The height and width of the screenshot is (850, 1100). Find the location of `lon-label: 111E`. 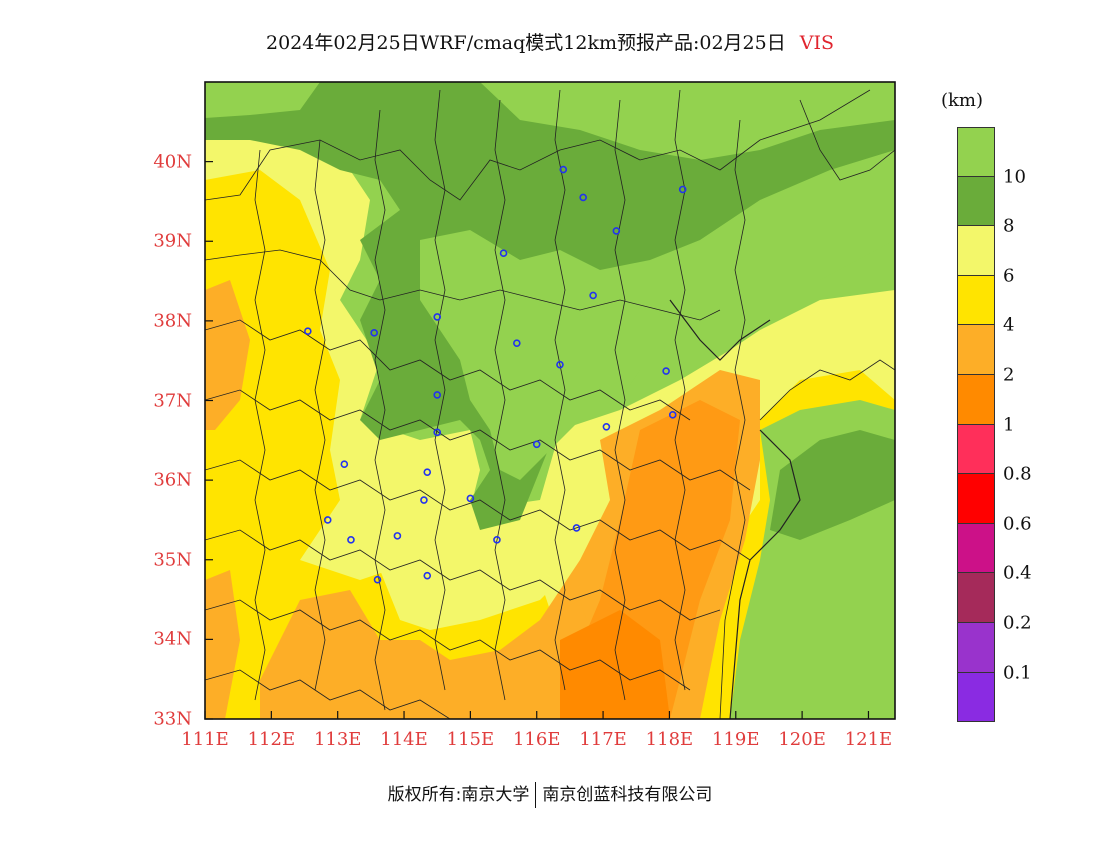

lon-label: 111E is located at coordinates (205, 739).